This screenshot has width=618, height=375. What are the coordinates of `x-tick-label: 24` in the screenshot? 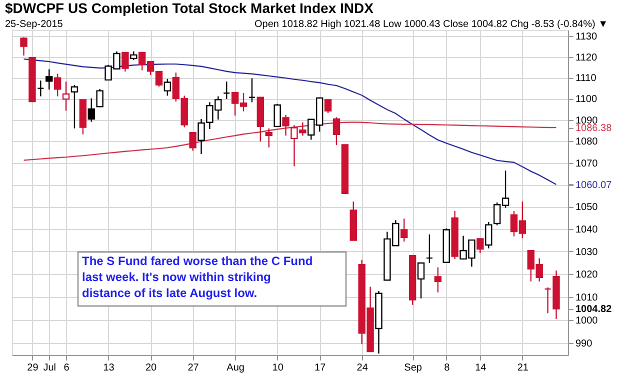 It's located at (362, 368).